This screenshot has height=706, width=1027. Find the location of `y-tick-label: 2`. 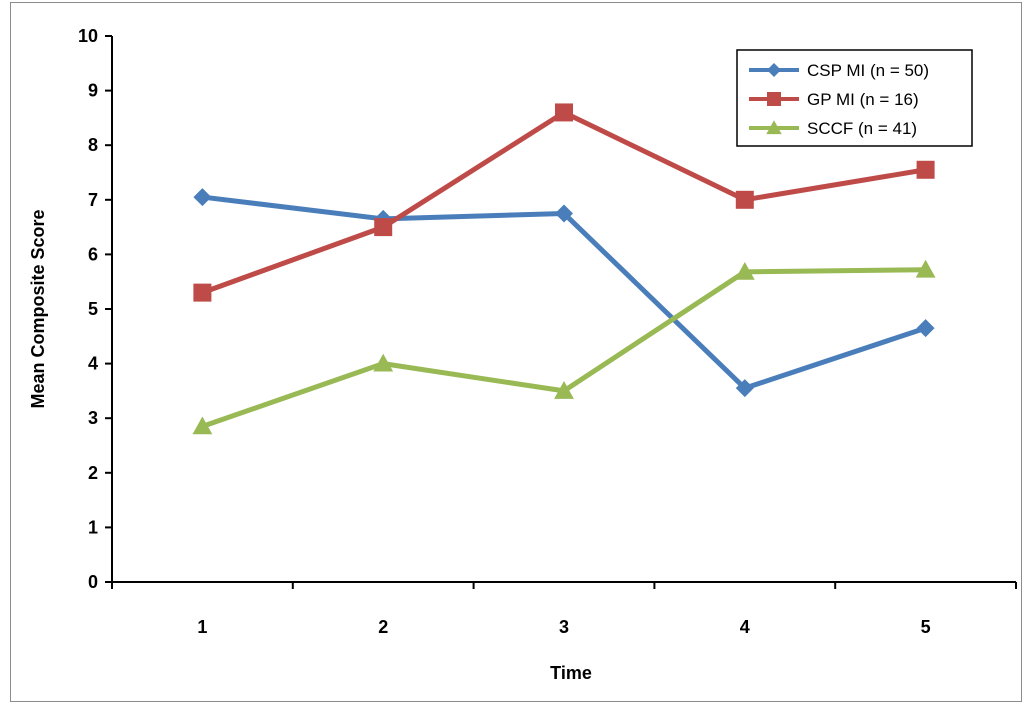

y-tick-label: 2 is located at coordinates (93, 473).